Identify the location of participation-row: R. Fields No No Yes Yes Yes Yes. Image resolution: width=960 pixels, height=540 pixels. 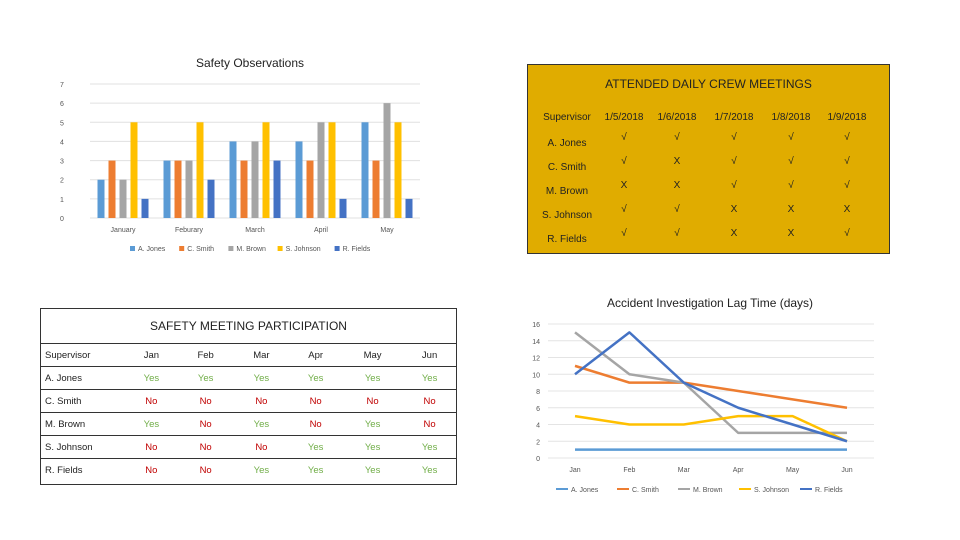
(248, 469).